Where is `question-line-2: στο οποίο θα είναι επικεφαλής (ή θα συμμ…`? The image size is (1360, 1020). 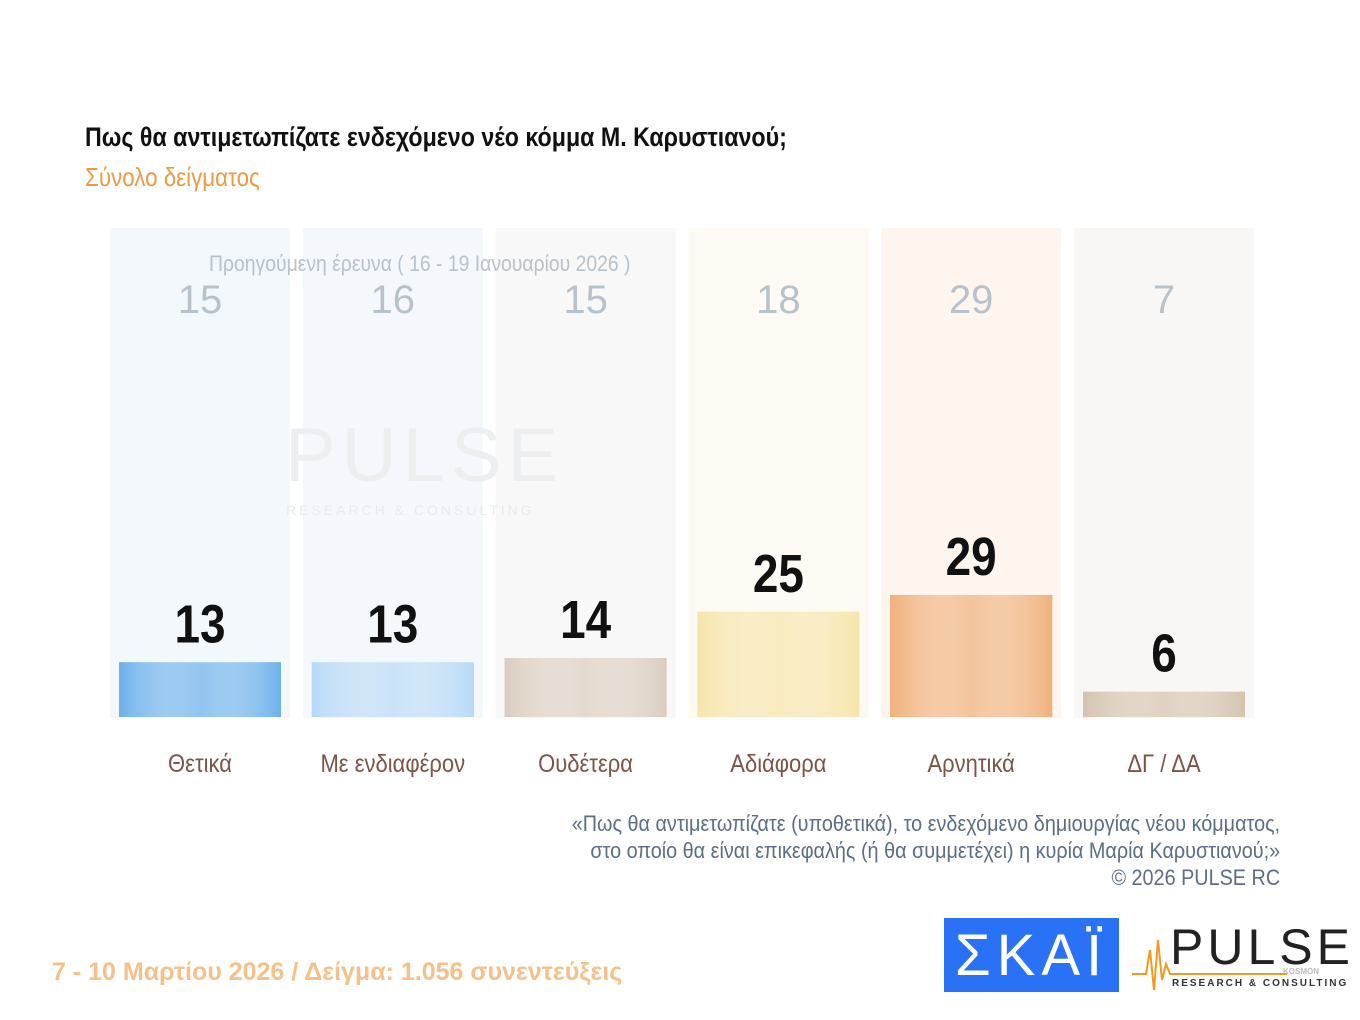
question-line-2: στο οποίο θα είναι επικεφαλής (ή θα συμμ… is located at coordinates (935, 850).